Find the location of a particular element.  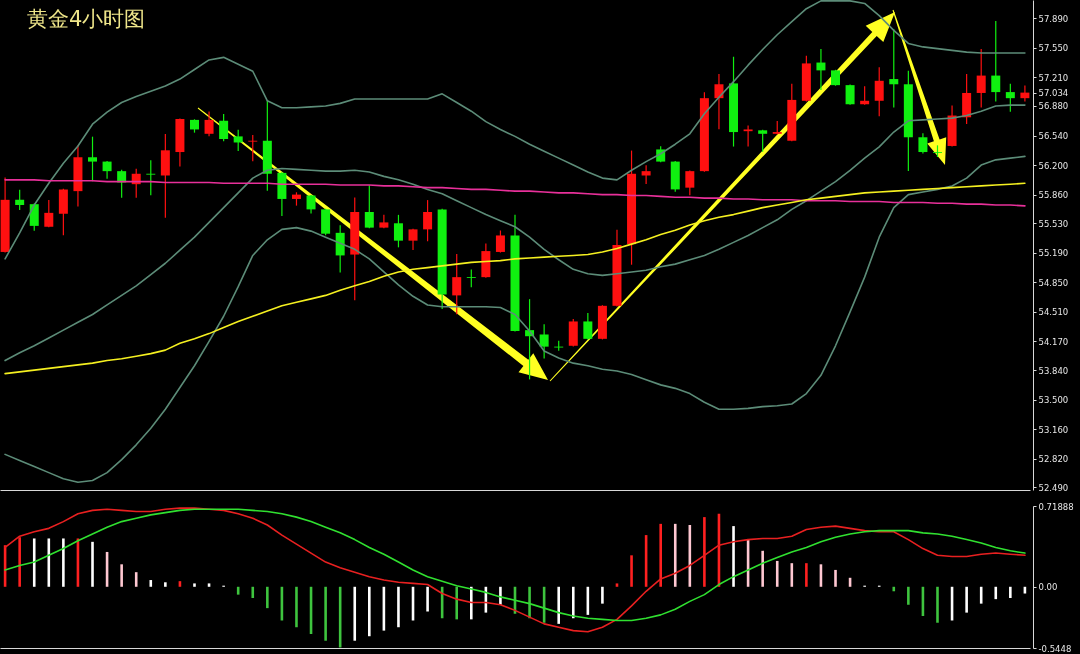

y-tick-label: 57.034 is located at coordinates (1053, 93).